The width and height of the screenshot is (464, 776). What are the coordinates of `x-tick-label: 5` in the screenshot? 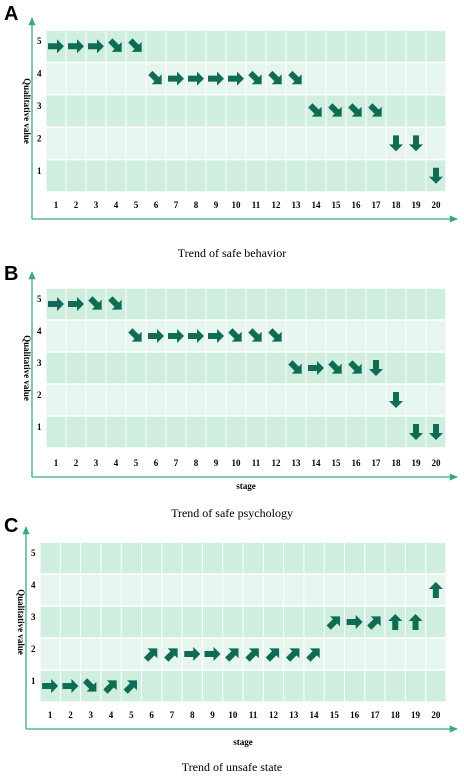 It's located at (131, 715).